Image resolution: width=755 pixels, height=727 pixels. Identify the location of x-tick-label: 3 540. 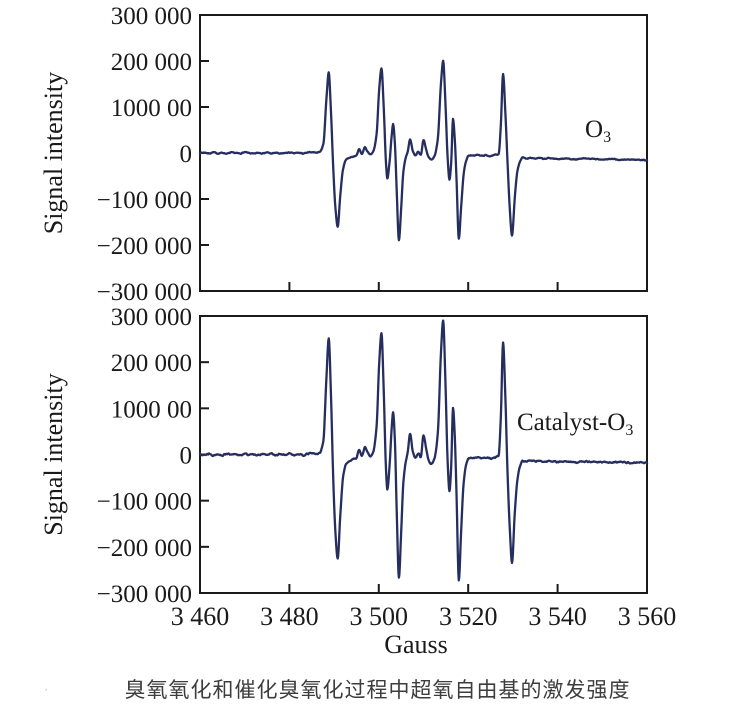
(557, 616).